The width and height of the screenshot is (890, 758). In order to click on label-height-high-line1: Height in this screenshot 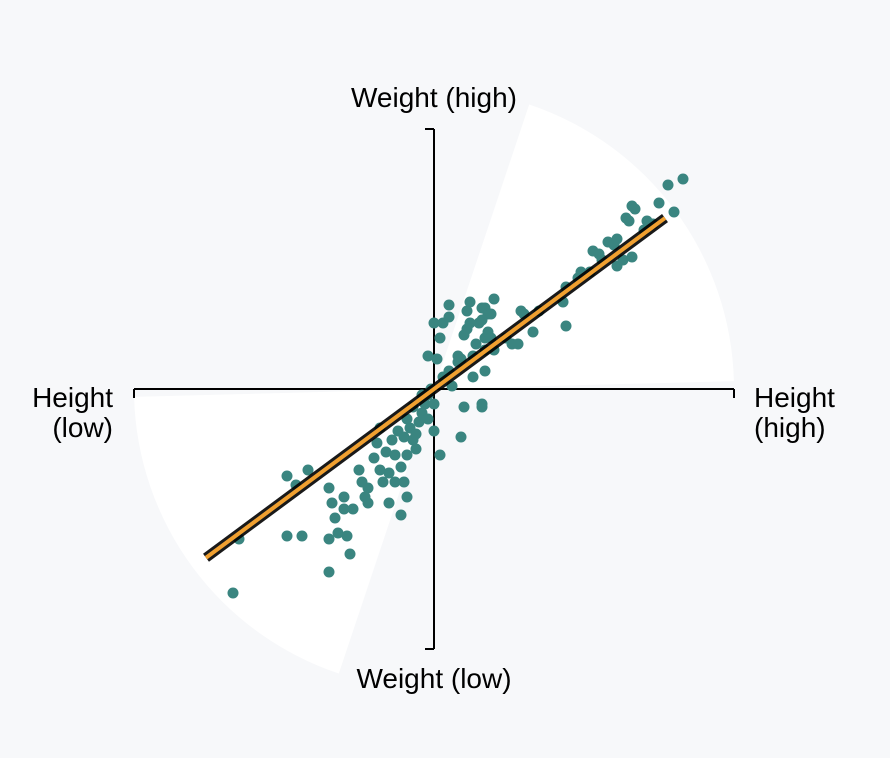, I will do `click(794, 397)`.